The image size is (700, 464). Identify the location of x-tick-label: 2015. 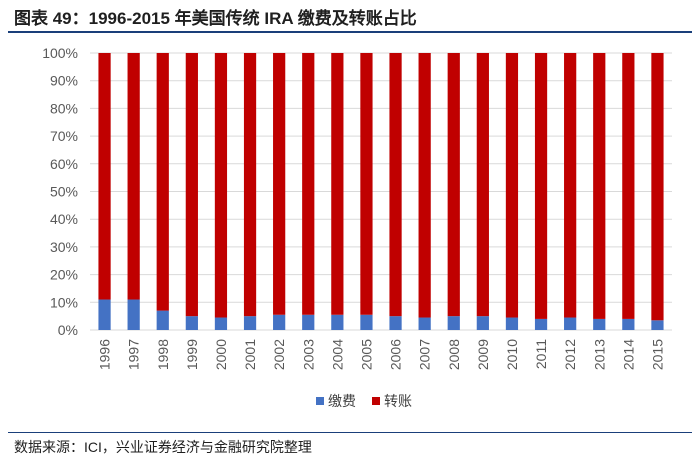
(657, 354).